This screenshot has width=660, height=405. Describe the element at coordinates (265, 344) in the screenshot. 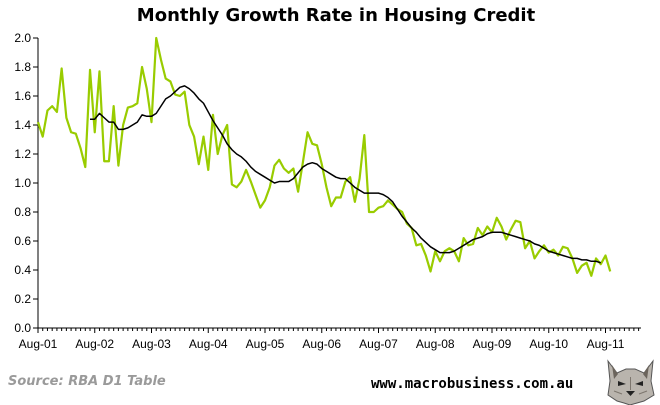

I see `x-tick-label: Aug-05` at that location.